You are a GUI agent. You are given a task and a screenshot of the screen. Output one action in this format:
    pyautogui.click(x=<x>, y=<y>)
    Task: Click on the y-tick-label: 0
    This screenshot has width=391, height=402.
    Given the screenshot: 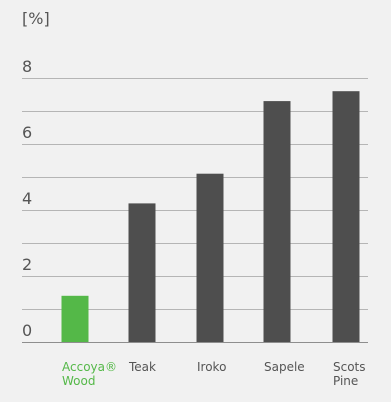 What is the action you would take?
    pyautogui.click(x=27, y=330)
    